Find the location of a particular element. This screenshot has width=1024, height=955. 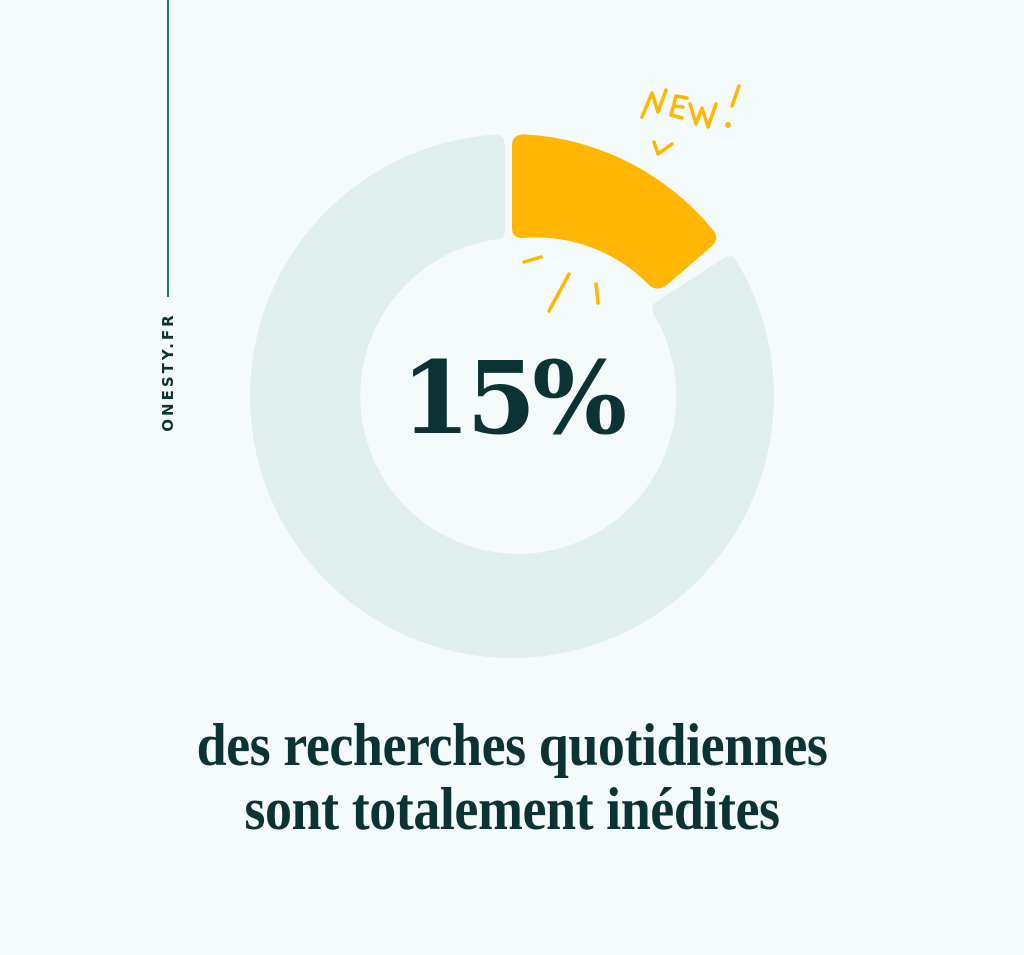

caption-line-1: des recherches quotidiennes is located at coordinates (512, 745).